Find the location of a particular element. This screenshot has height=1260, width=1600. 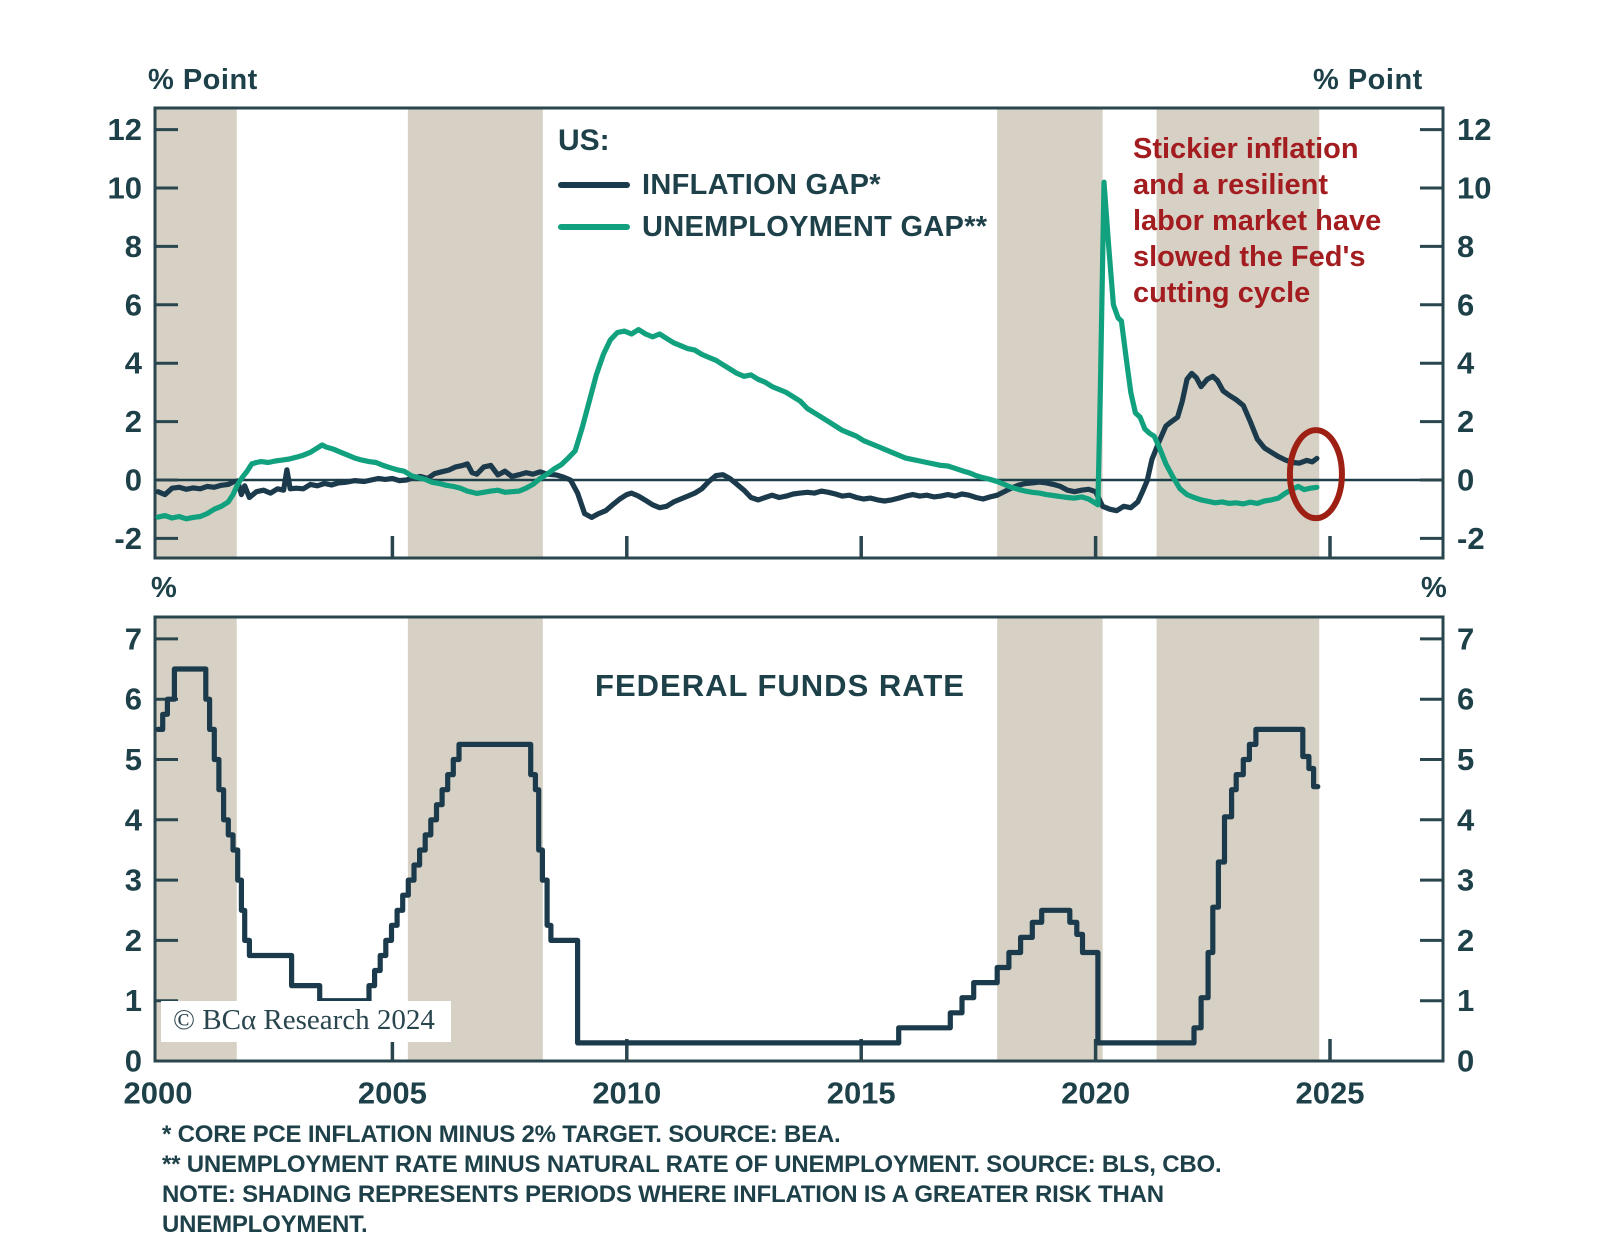

highlight-ellipse is located at coordinates (1315, 474).